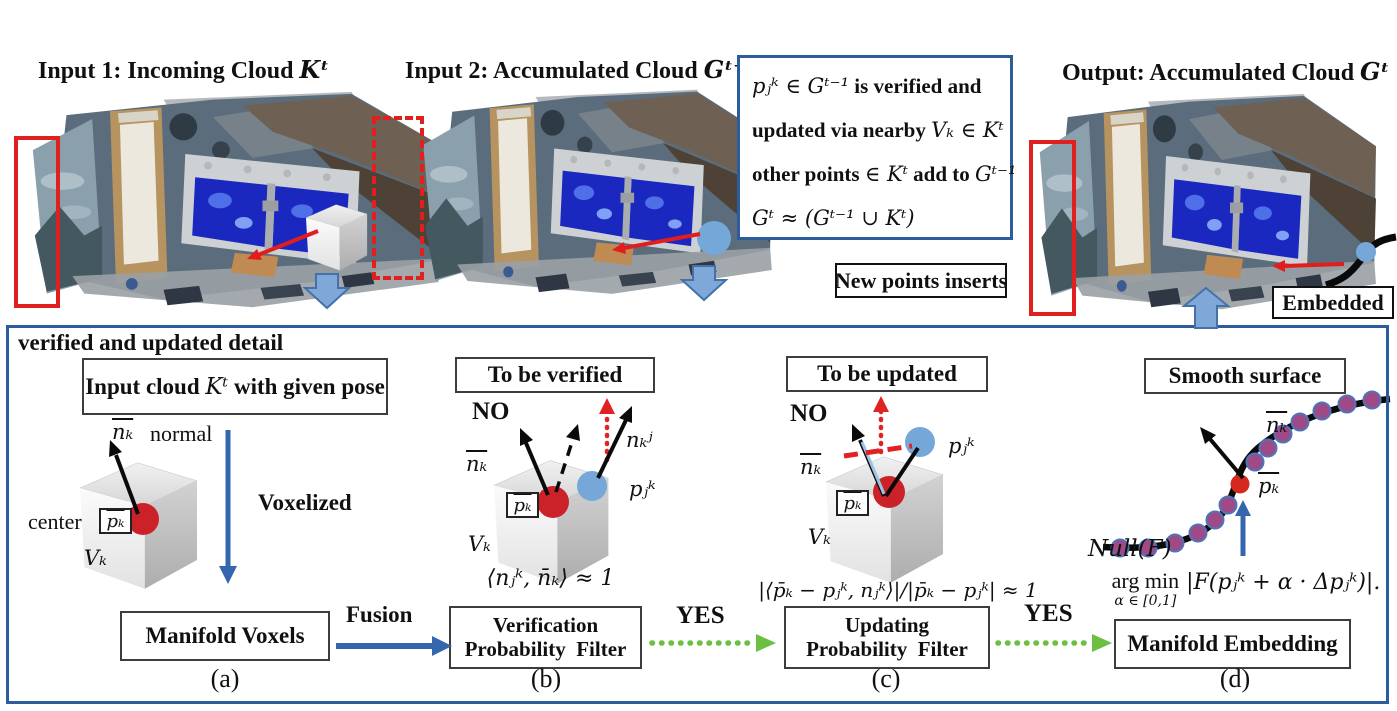 This screenshot has height=711, width=1397. I want to click on nk-label-b-text: nₖ, so click(477, 464).